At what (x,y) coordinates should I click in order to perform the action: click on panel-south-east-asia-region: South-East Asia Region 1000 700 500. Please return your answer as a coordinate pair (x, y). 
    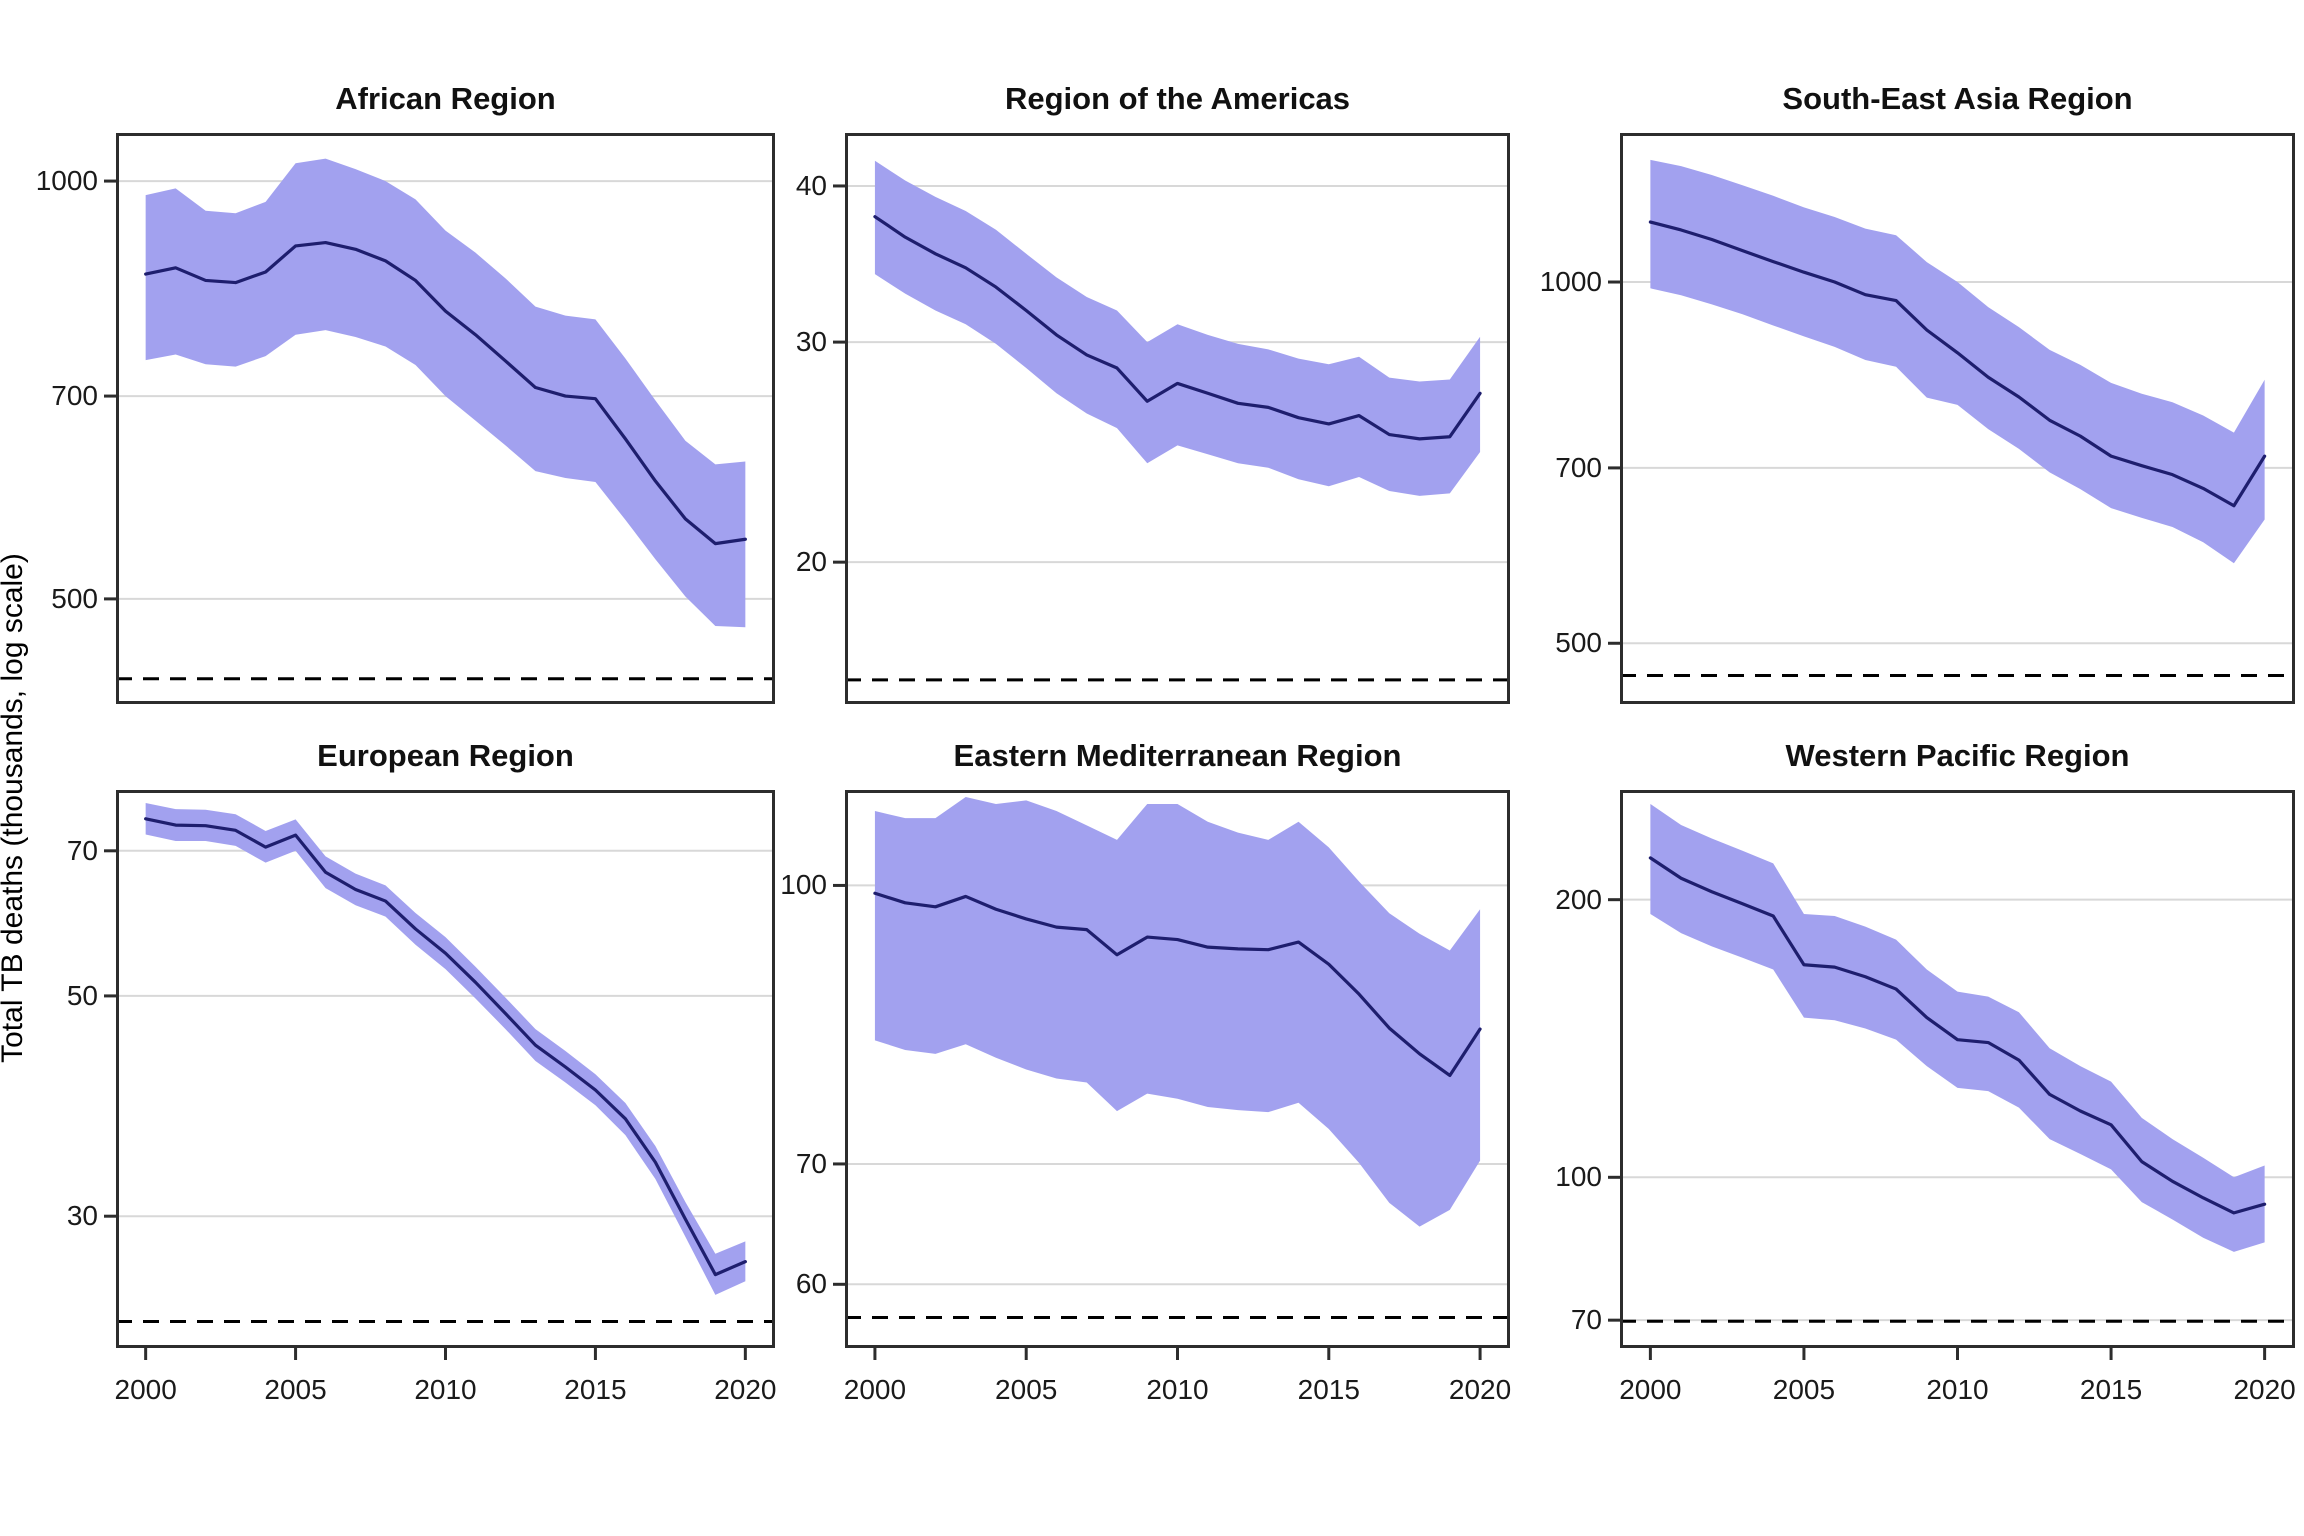
    Looking at the image, I should click on (1917, 392).